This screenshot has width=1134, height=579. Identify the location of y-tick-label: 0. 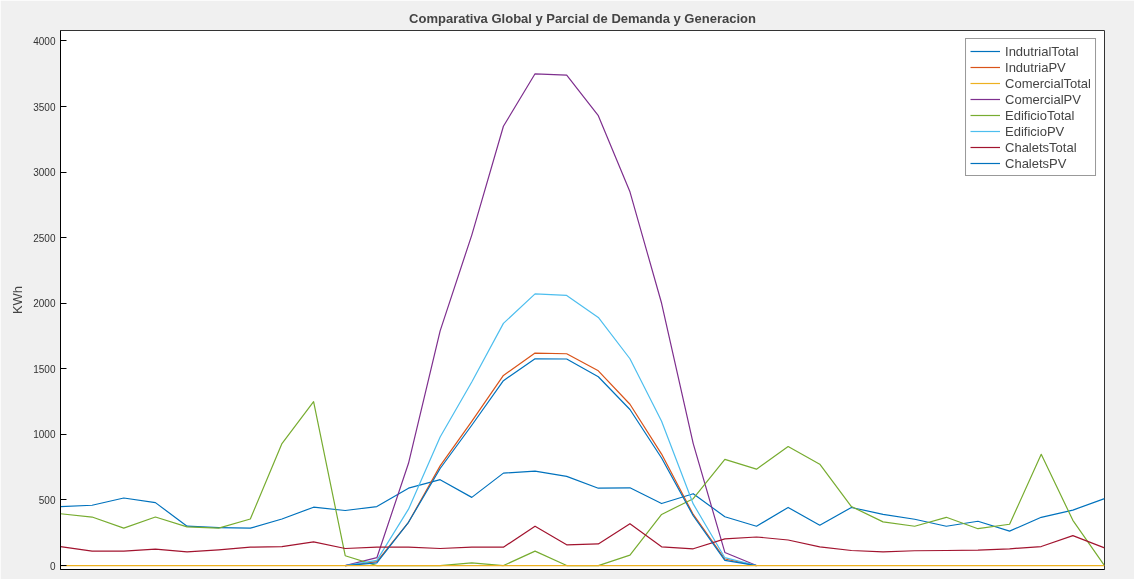
(52, 566).